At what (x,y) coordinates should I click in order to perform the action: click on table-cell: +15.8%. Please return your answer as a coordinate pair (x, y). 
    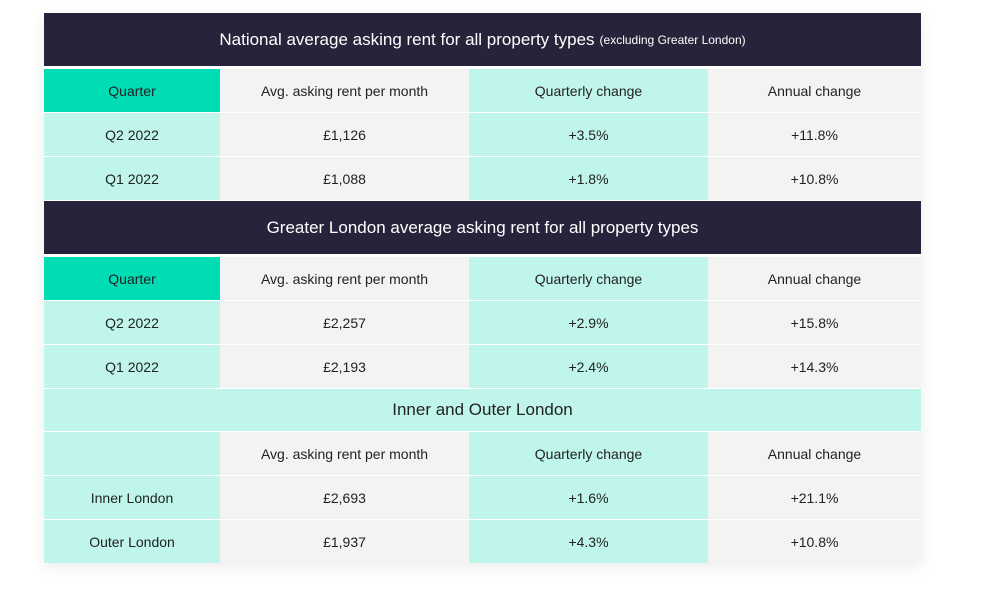
    Looking at the image, I should click on (814, 322).